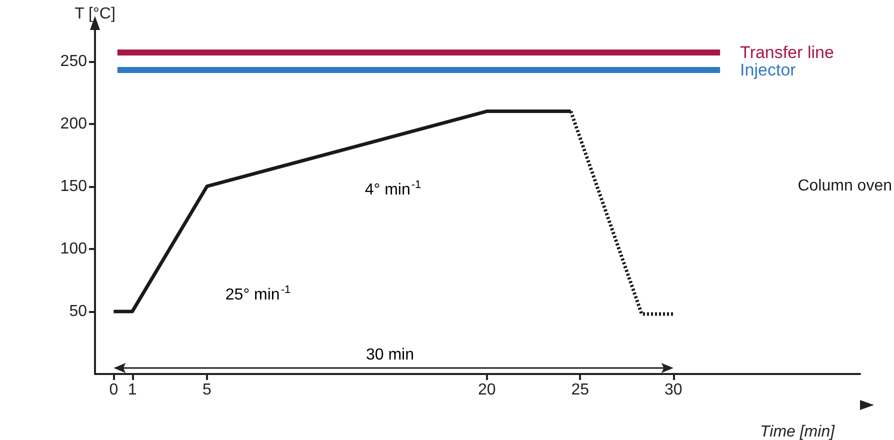 The height and width of the screenshot is (440, 894). What do you see at coordinates (78, 311) in the screenshot?
I see `y-tick-label: 50` at bounding box center [78, 311].